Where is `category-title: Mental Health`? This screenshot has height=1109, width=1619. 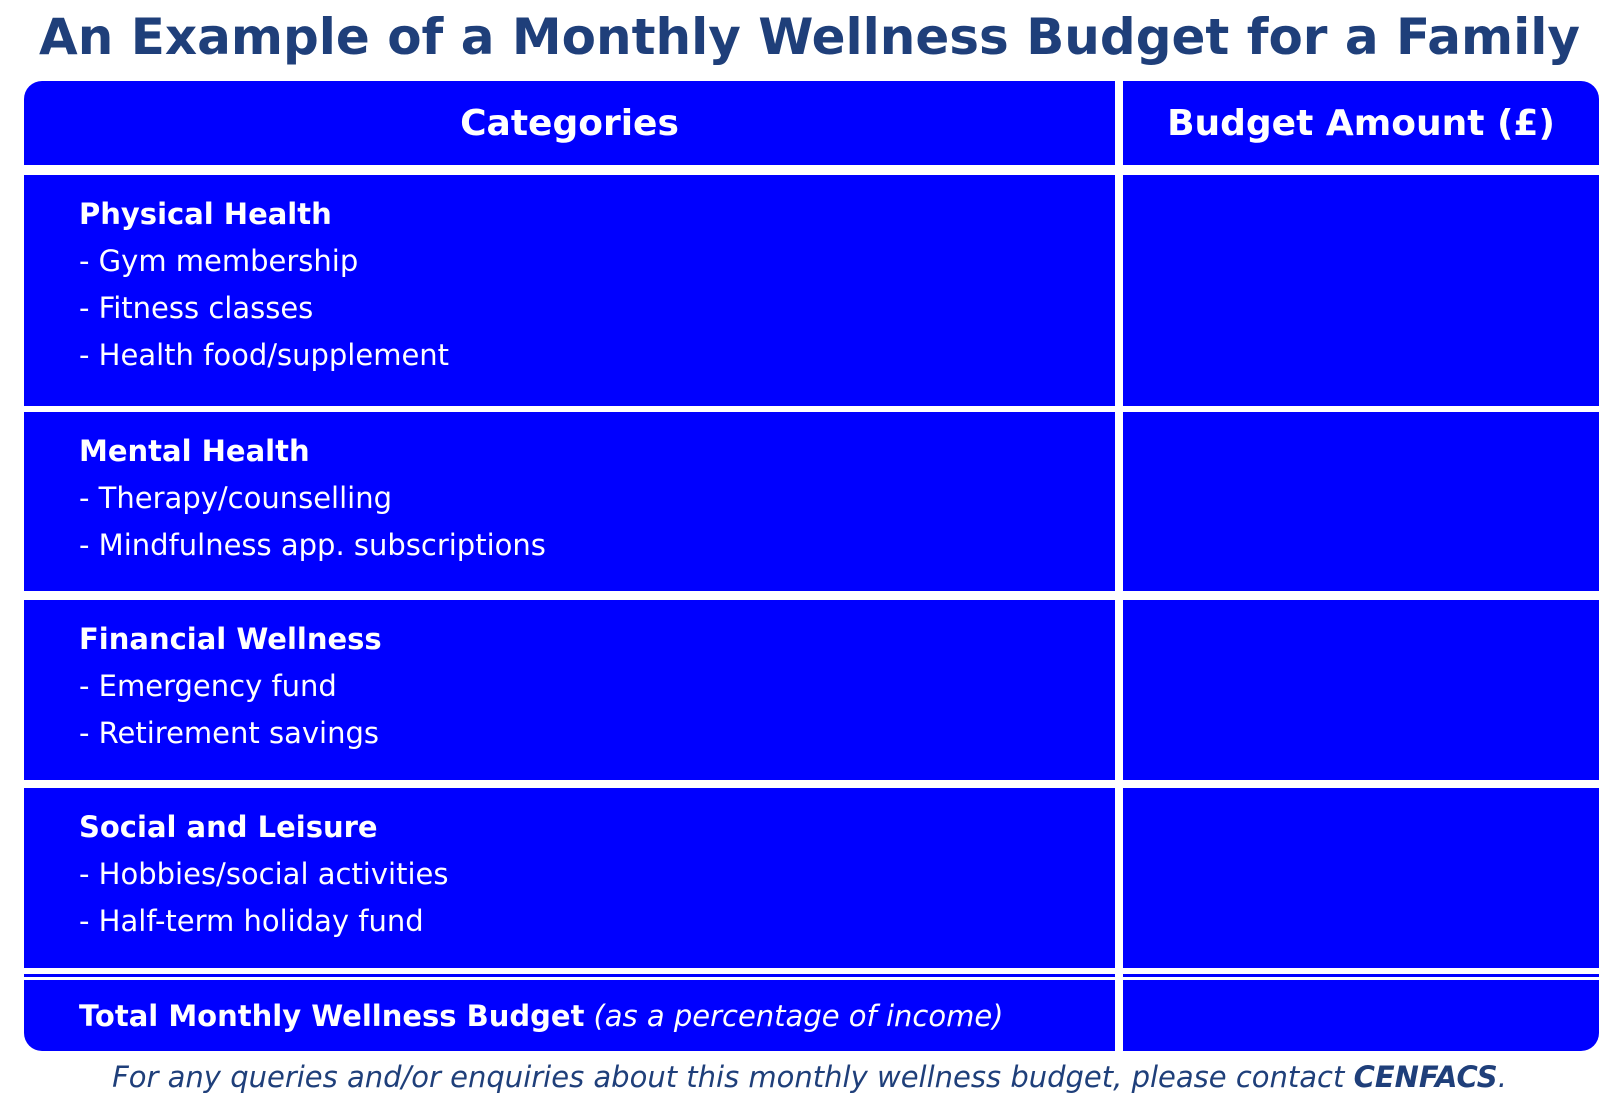 category-title: Mental Health is located at coordinates (194, 451).